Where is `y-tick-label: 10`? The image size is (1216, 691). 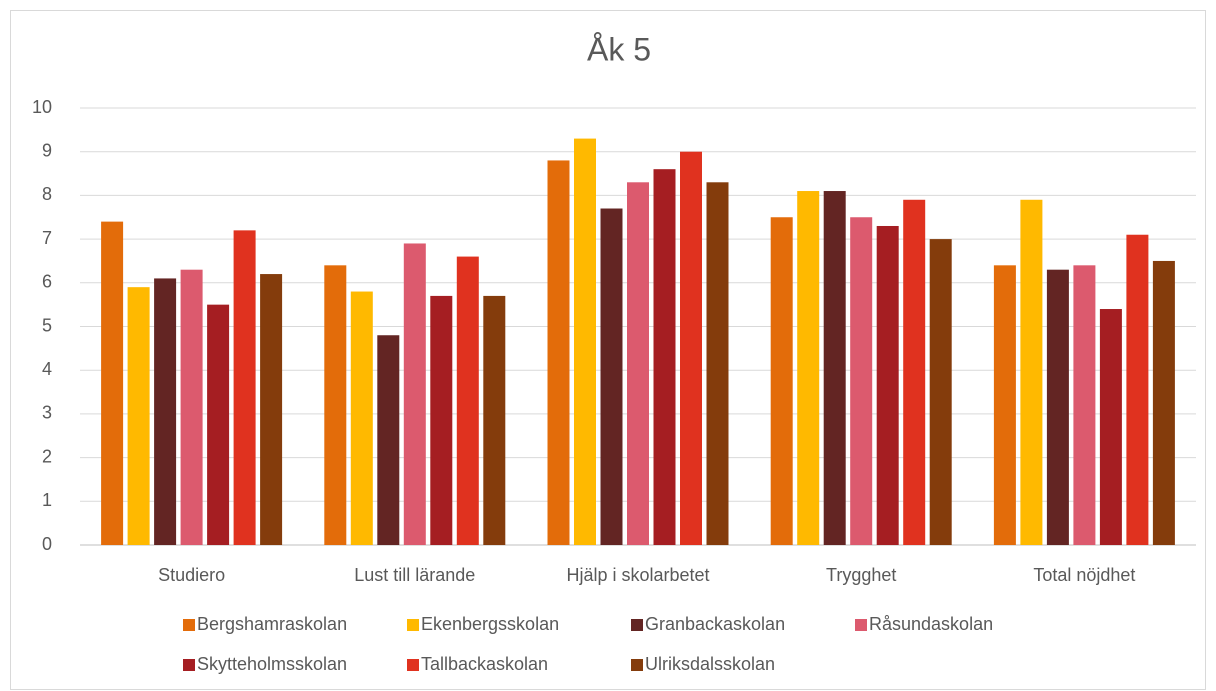 y-tick-label: 10 is located at coordinates (42, 107).